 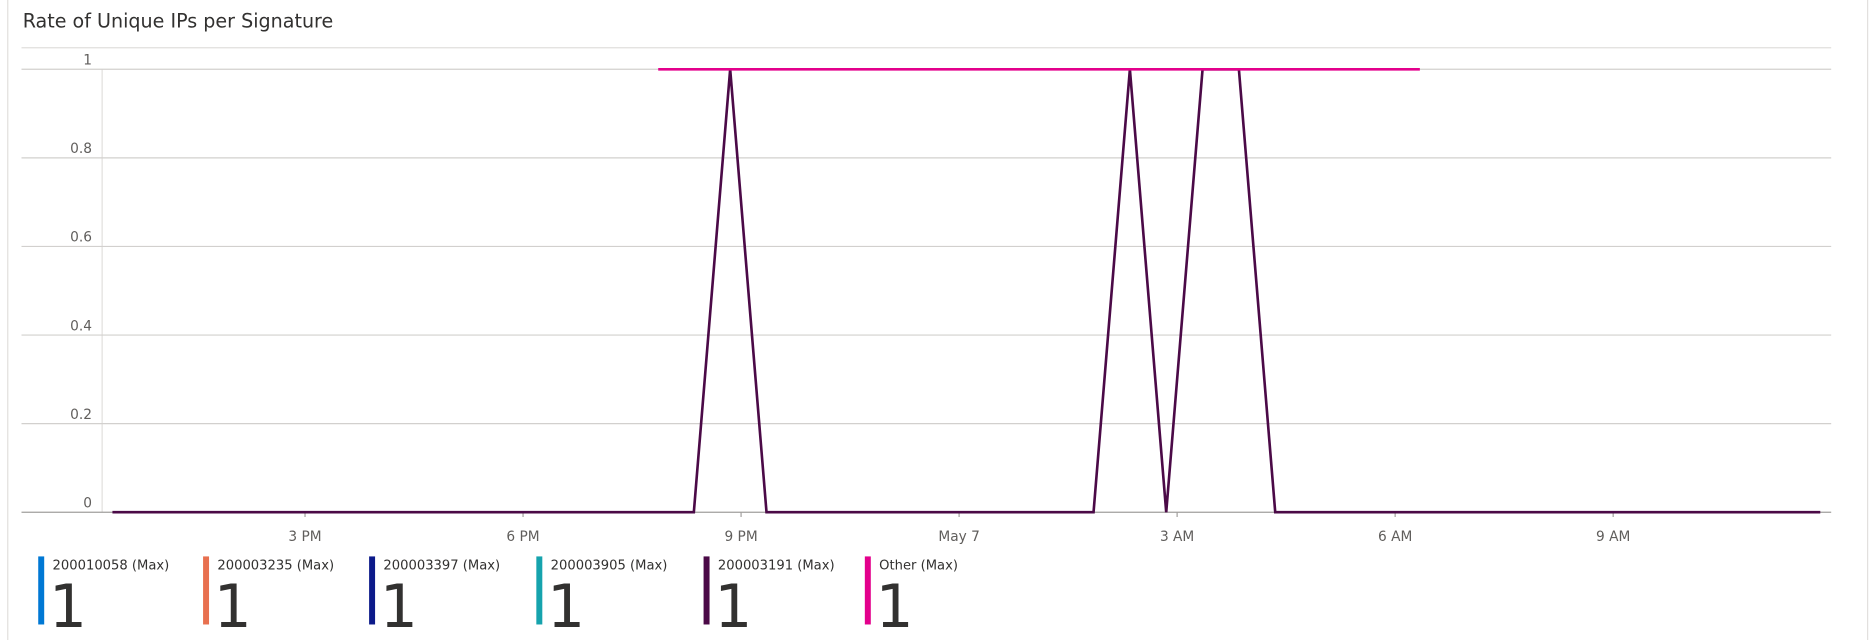 What do you see at coordinates (304, 537) in the screenshot?
I see `x-tick-label: 3 PM` at bounding box center [304, 537].